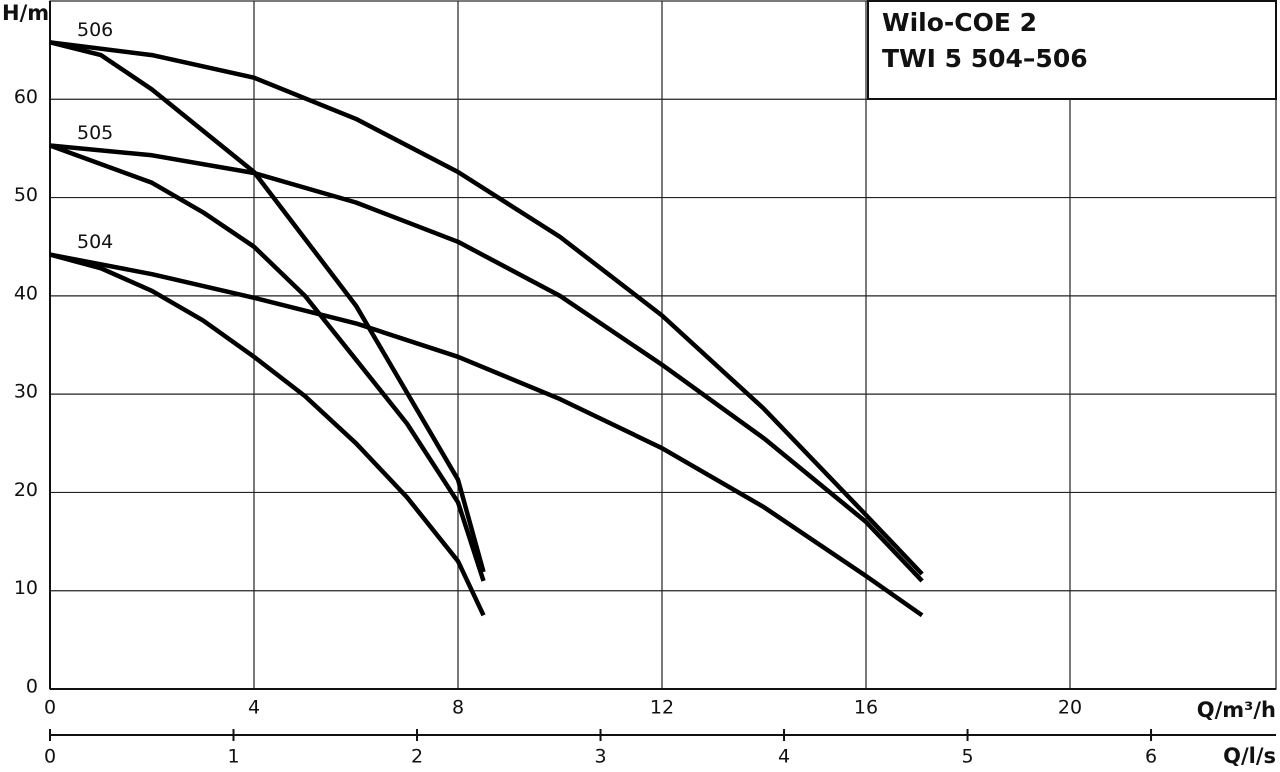 The width and height of the screenshot is (1280, 772). What do you see at coordinates (866, 708) in the screenshot?
I see `x-tick-label: 16` at bounding box center [866, 708].